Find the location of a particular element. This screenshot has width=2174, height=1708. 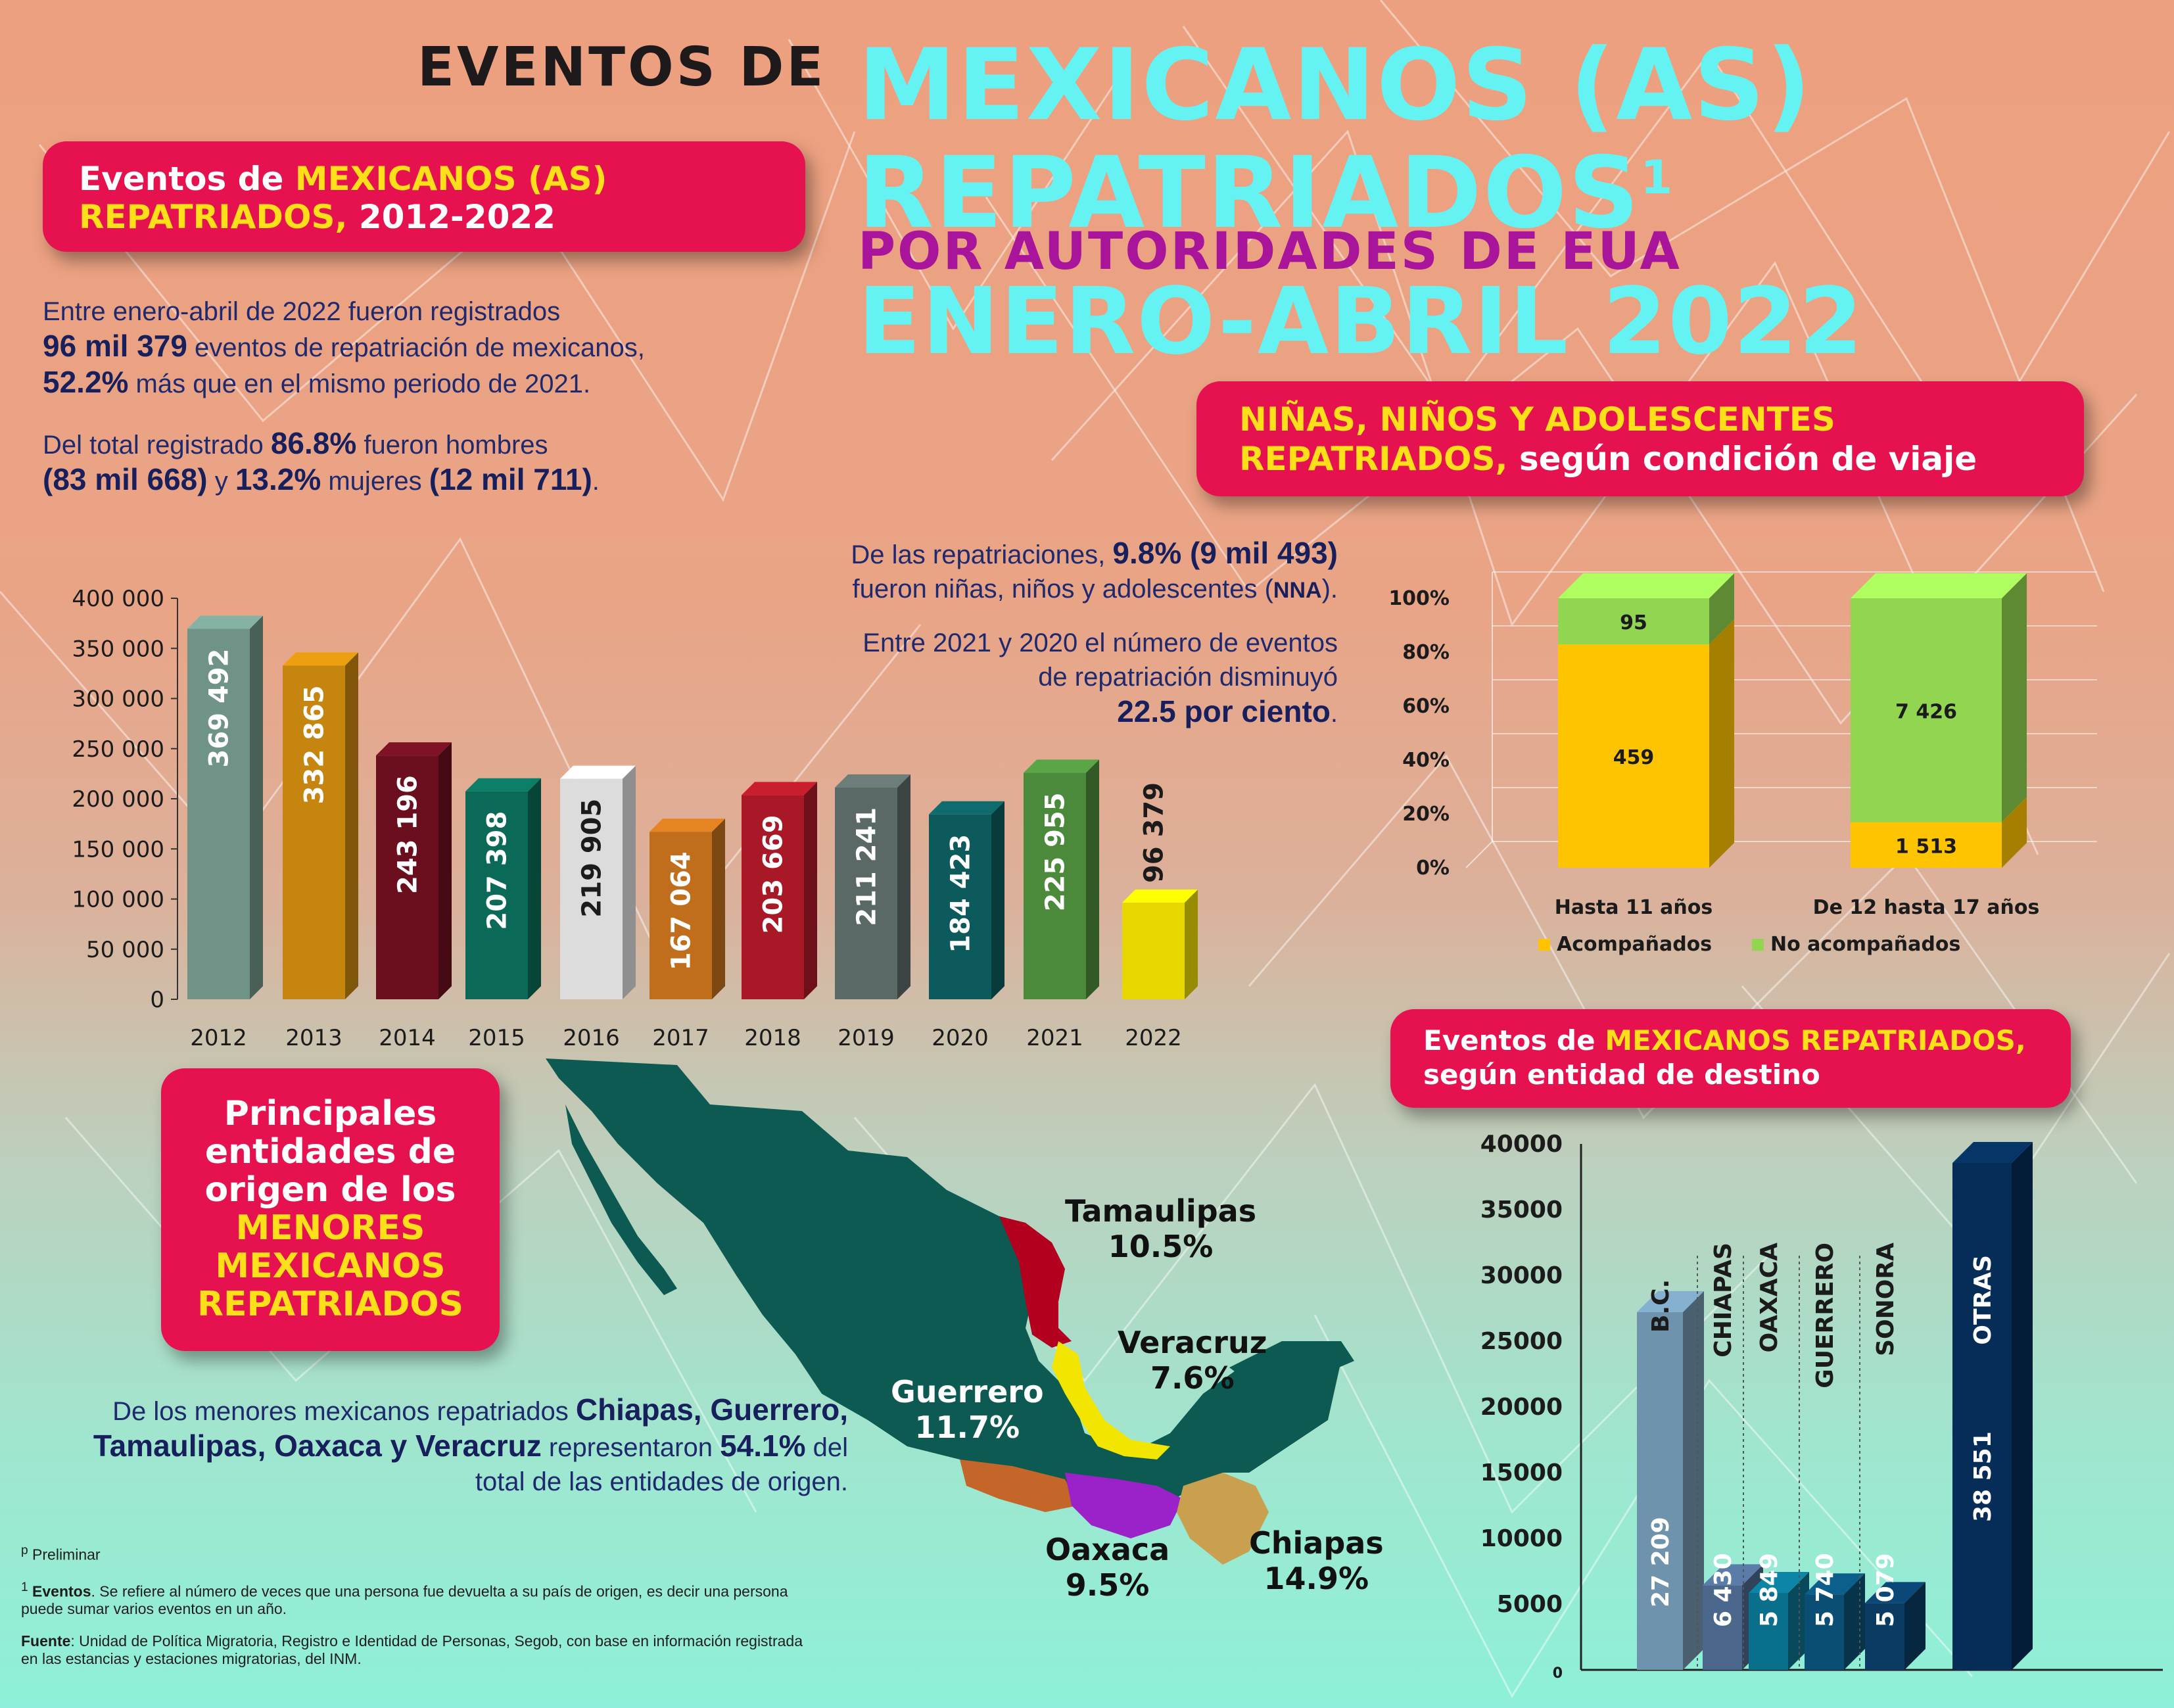

bar-2020 is located at coordinates (967, 900).